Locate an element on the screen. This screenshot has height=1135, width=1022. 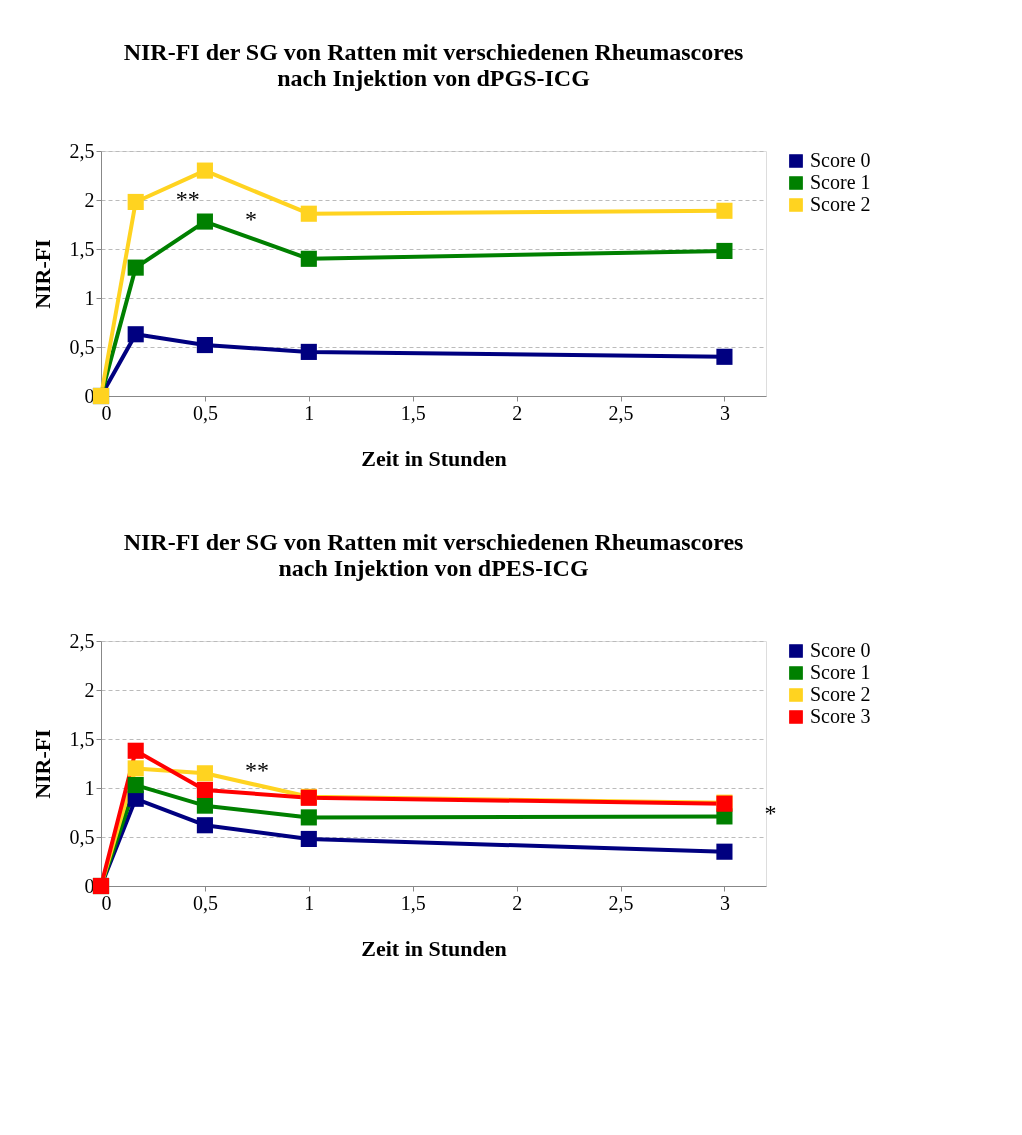
text: nach Injektion von dPES-ICG is located at coordinates (433, 568).